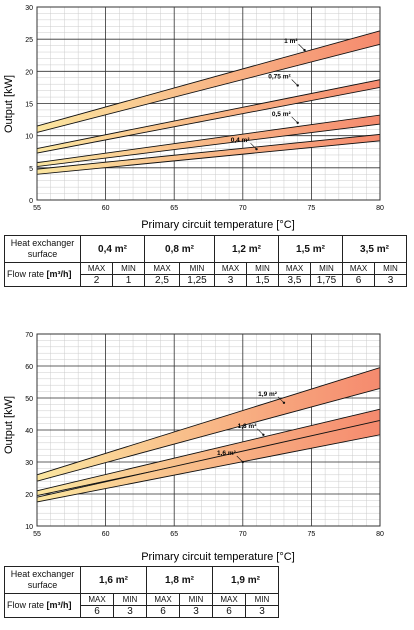  What do you see at coordinates (112, 249) in the screenshot?
I see `surface-cell: 0,4 m²` at bounding box center [112, 249].